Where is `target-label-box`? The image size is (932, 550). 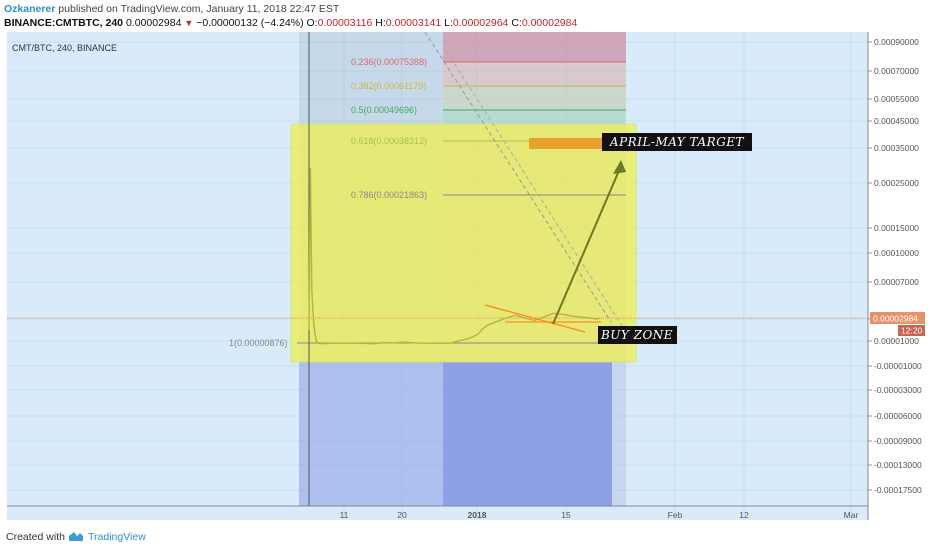
target-label-box is located at coordinates (677, 142).